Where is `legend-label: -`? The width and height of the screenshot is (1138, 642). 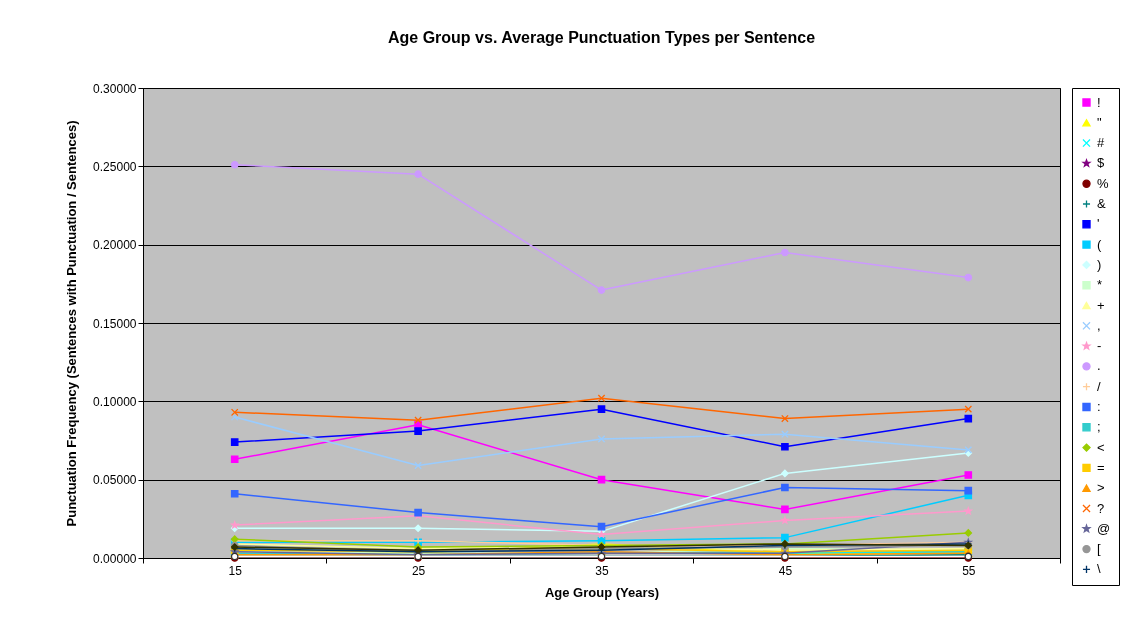
legend-label: - is located at coordinates (1099, 346).